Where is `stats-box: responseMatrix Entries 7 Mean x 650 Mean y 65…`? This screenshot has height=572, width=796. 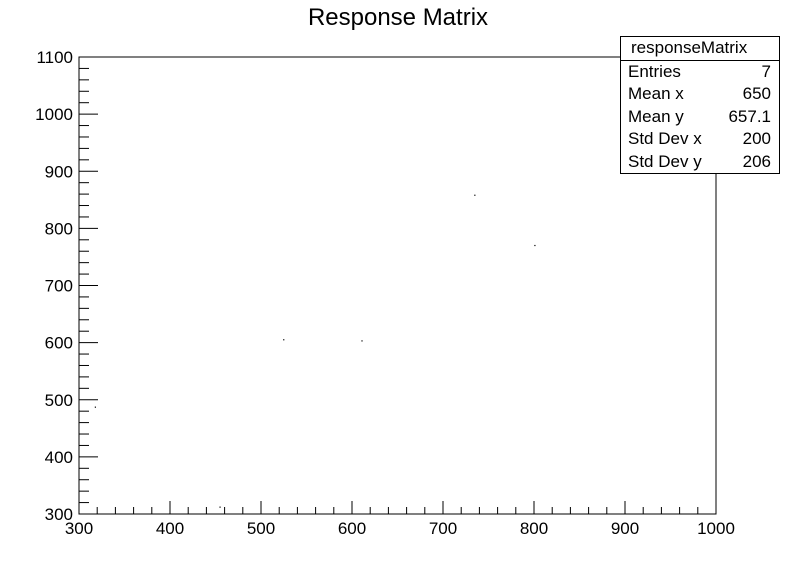 stats-box: responseMatrix Entries 7 Mean x 650 Mean y 65… is located at coordinates (700, 105).